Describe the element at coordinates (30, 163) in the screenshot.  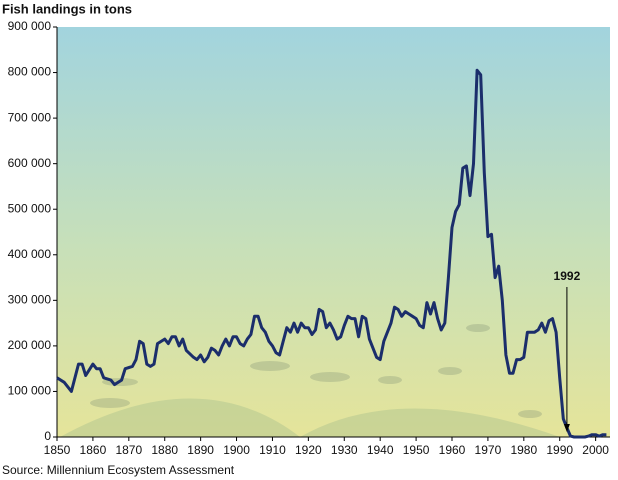
I see `y-tick-label: 600 000` at that location.